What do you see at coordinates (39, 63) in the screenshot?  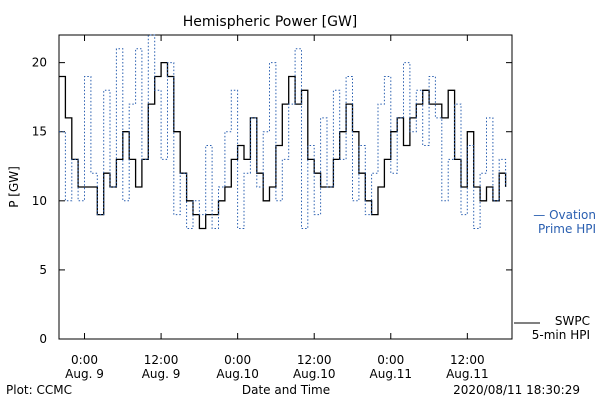 I see `y-tick-label: 20` at bounding box center [39, 63].